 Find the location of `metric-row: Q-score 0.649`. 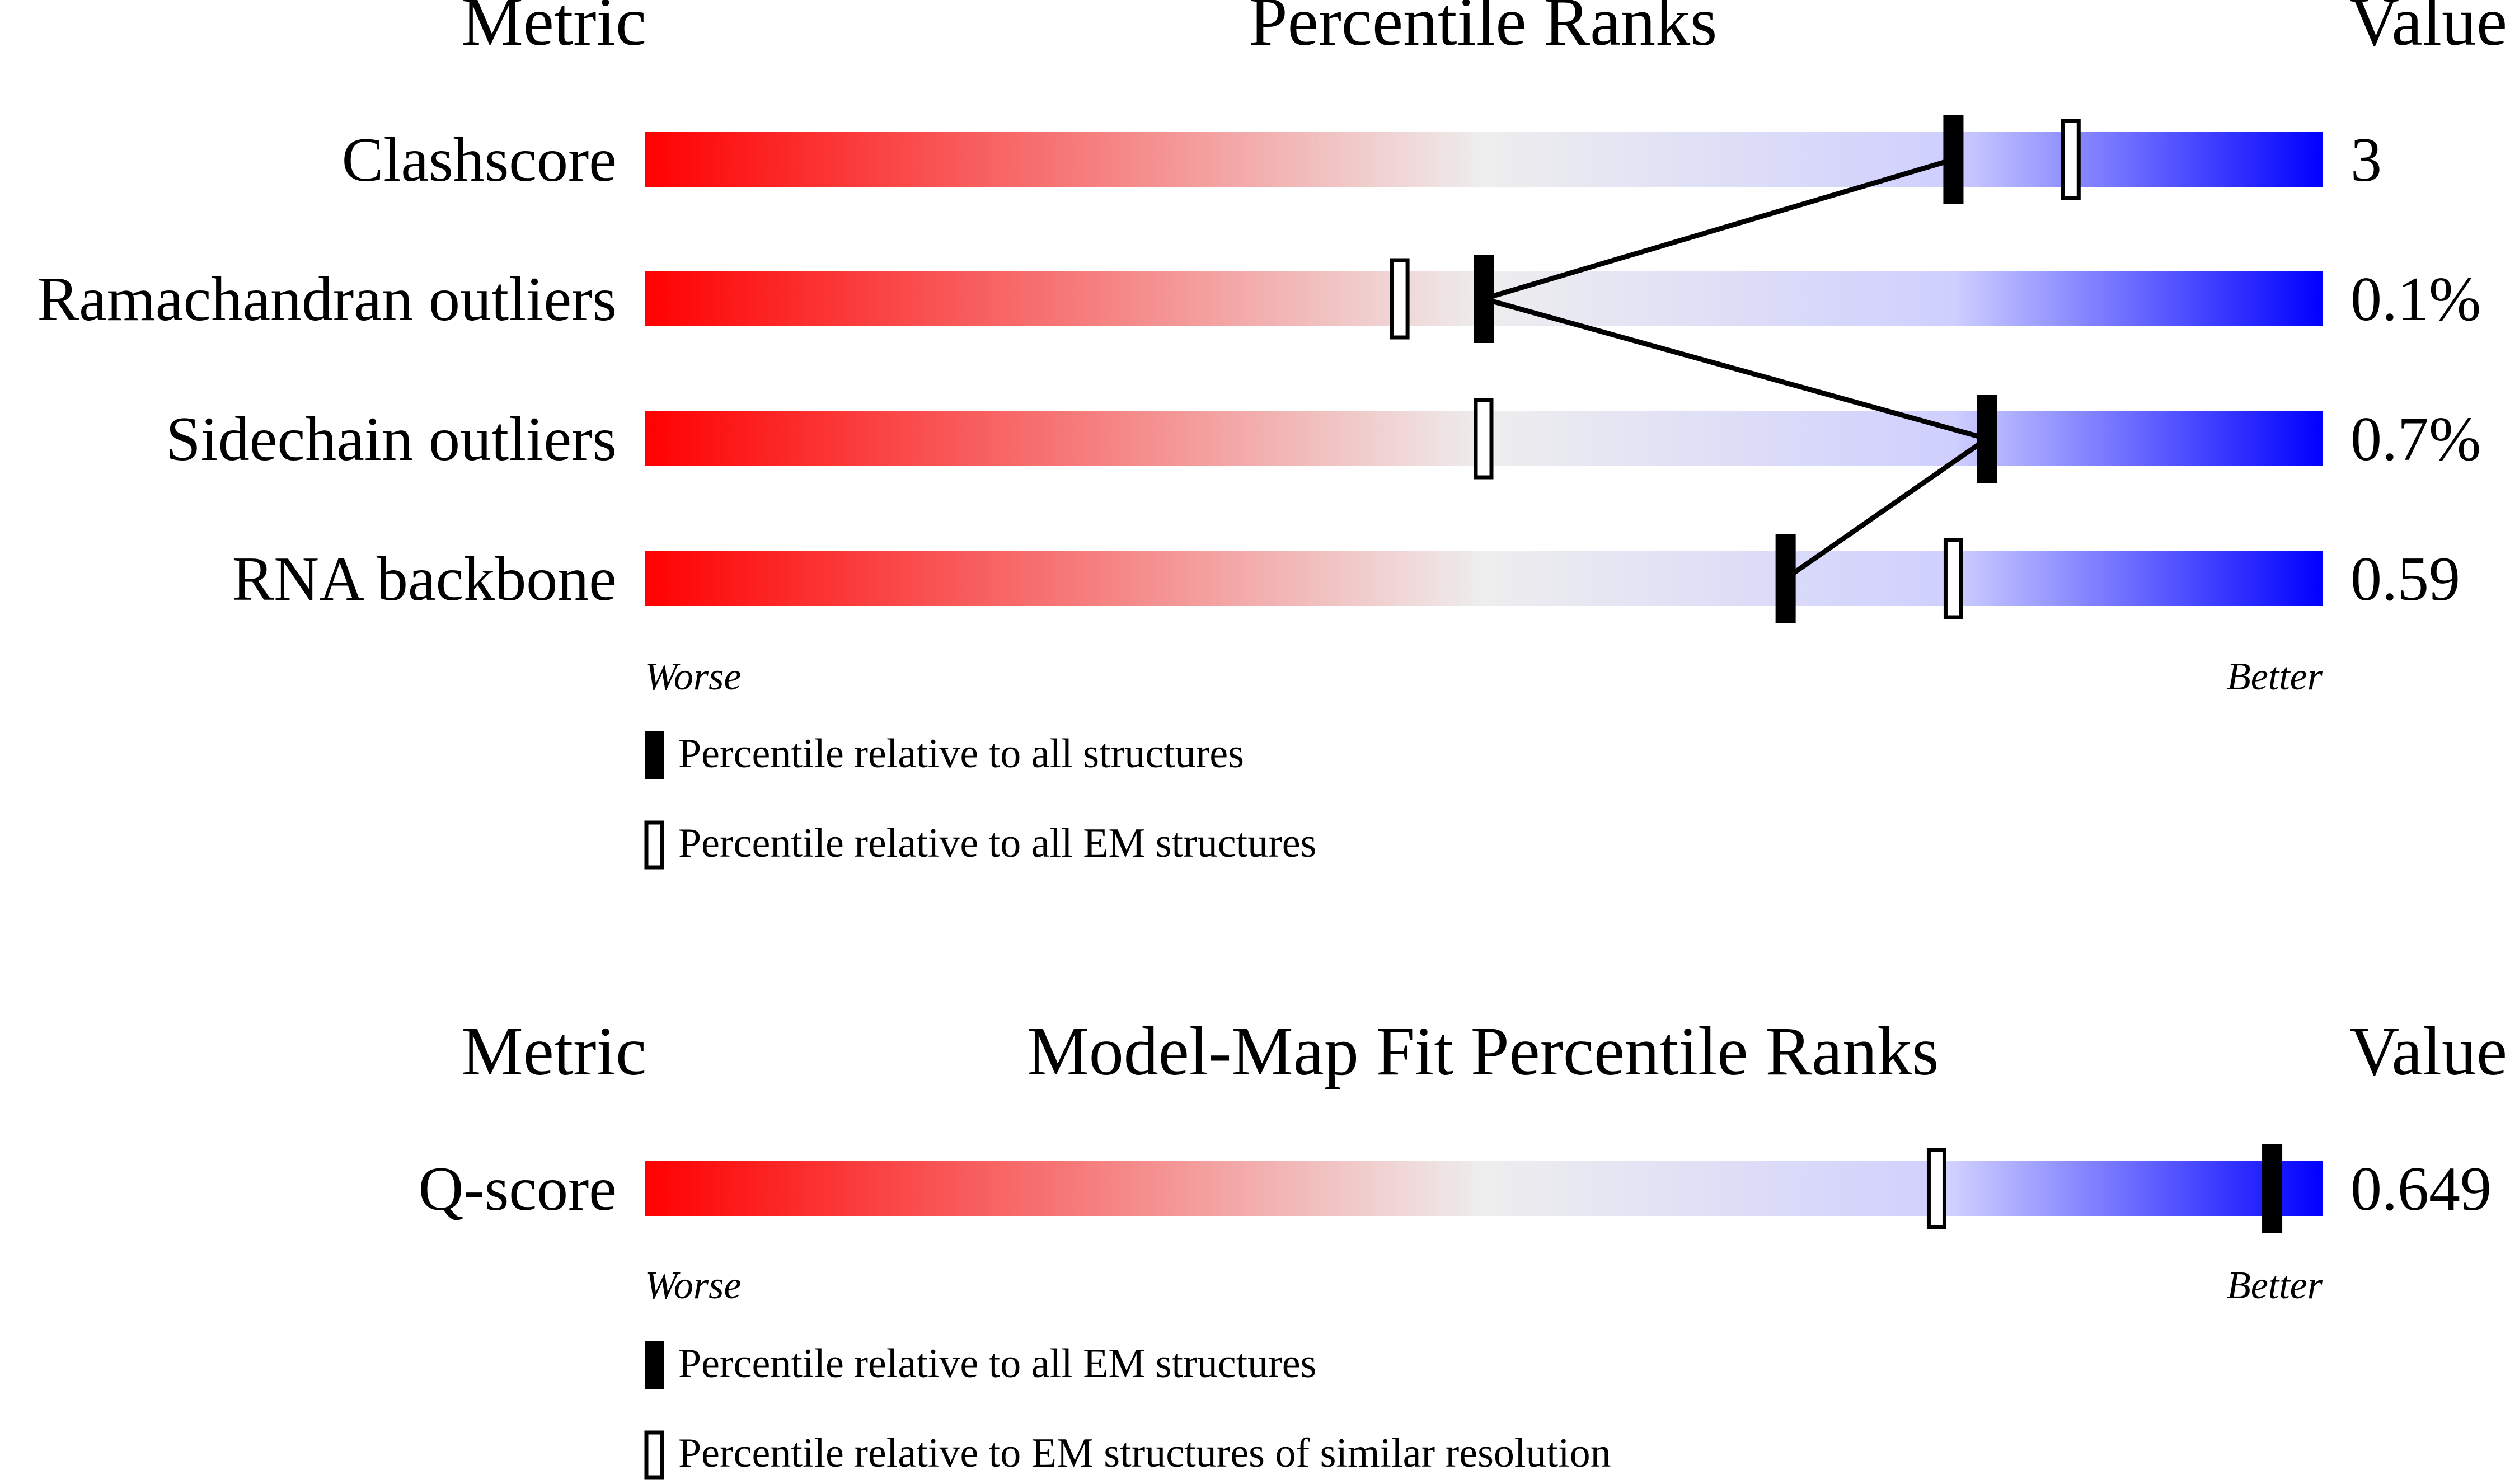

metric-row: Q-score 0.649 is located at coordinates (1455, 1189).